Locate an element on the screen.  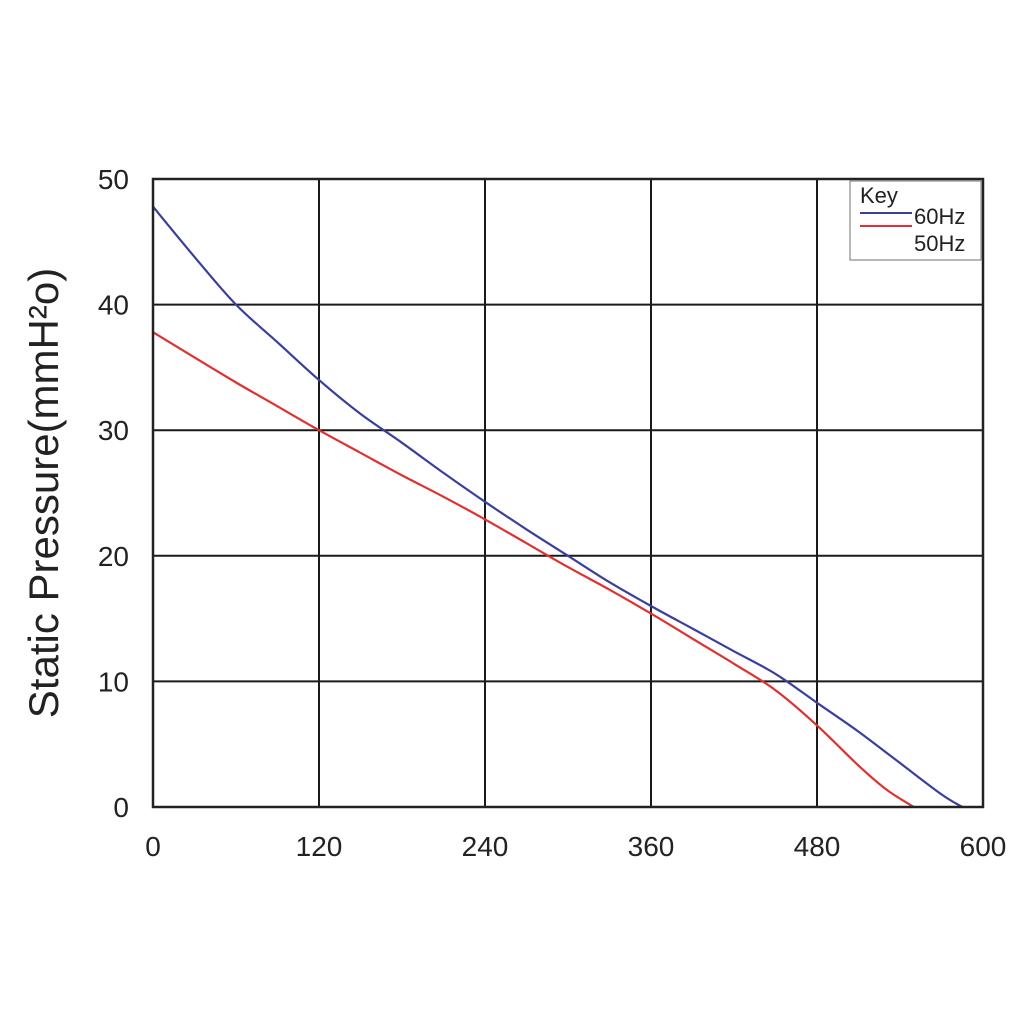
legend: Key 60Hz 50Hz is located at coordinates (915, 220).